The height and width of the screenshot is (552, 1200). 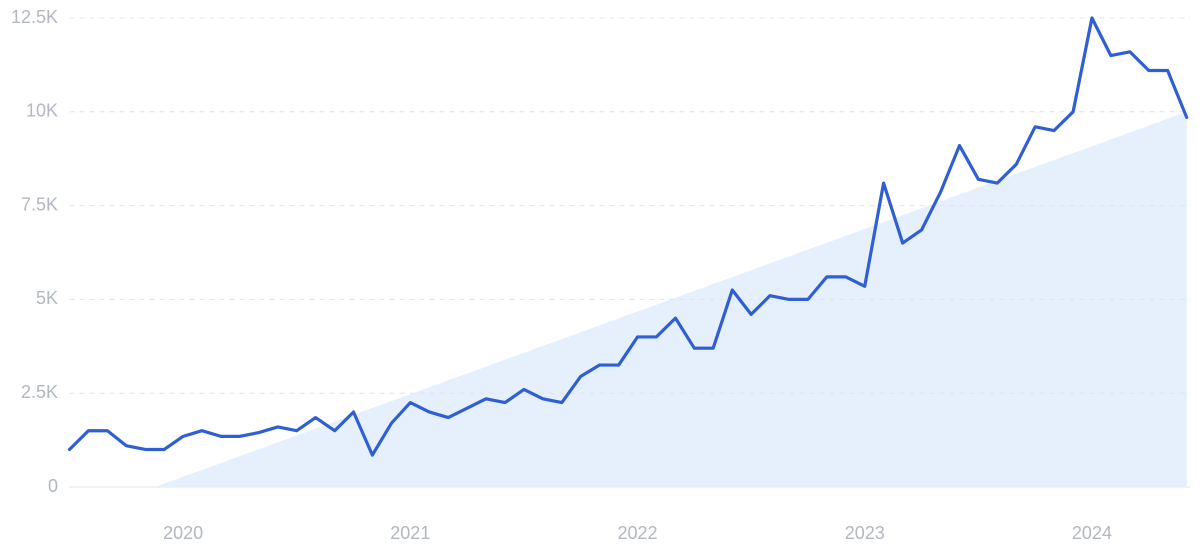 What do you see at coordinates (53, 486) in the screenshot?
I see `y-tick-label: 0` at bounding box center [53, 486].